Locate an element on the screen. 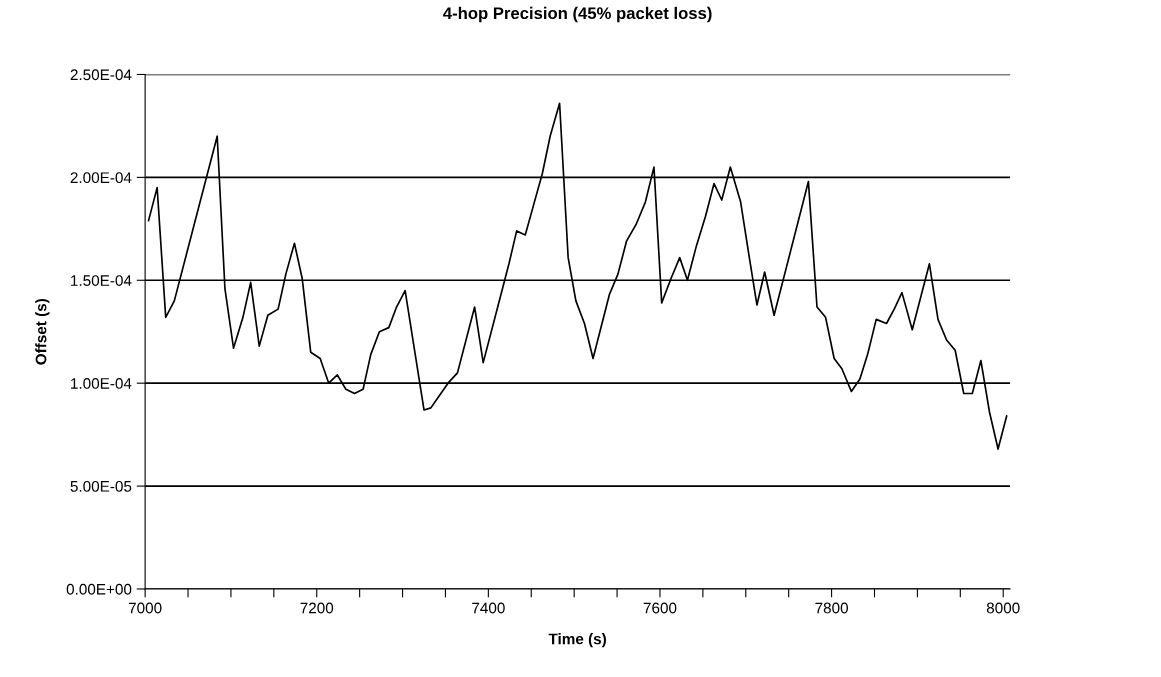 Image resolution: width=1161 pixels, height=677 pixels. x-tick-label: 7800 is located at coordinates (831, 608).